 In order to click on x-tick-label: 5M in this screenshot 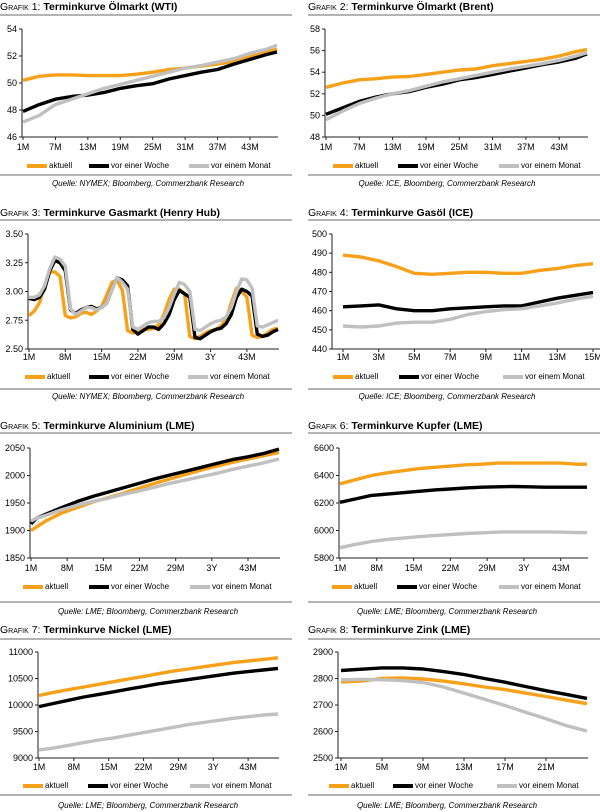, I will do `click(382, 767)`.